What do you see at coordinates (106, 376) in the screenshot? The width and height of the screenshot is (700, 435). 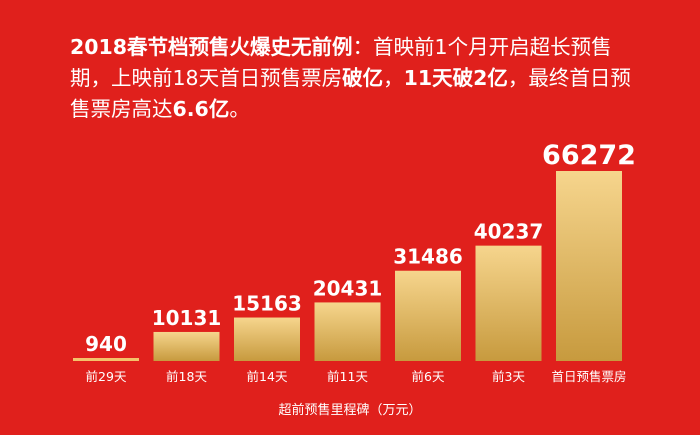 I see `category-label-0: 前29天` at bounding box center [106, 376].